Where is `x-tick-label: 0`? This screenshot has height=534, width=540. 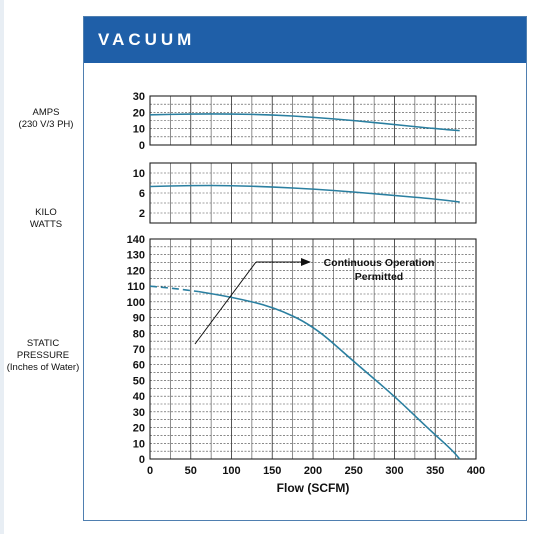
x-tick-label: 0 is located at coordinates (150, 471).